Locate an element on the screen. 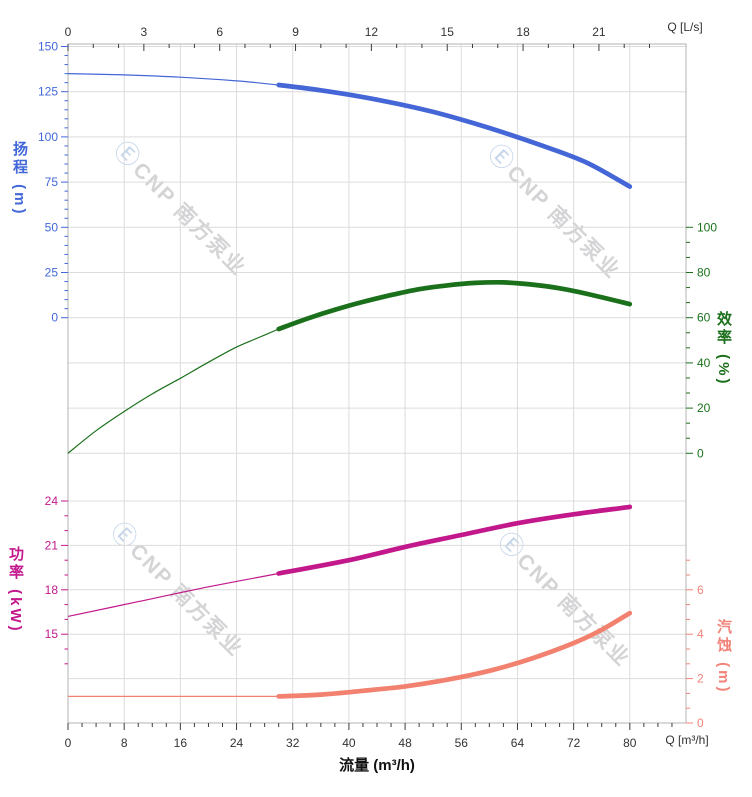  axis-title-power: 功率 (kW) is located at coordinates (15, 590).